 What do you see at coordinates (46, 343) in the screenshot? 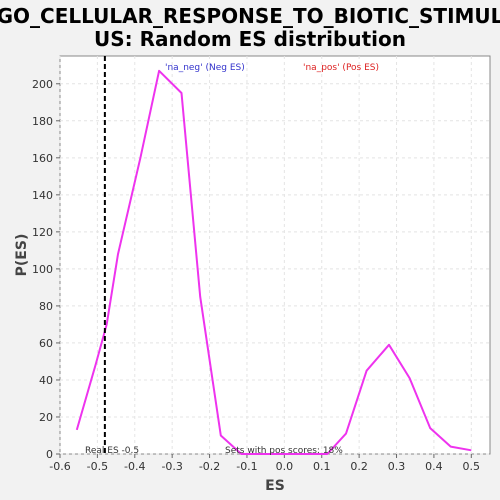
I see `y-tick-label: 60` at bounding box center [46, 343].